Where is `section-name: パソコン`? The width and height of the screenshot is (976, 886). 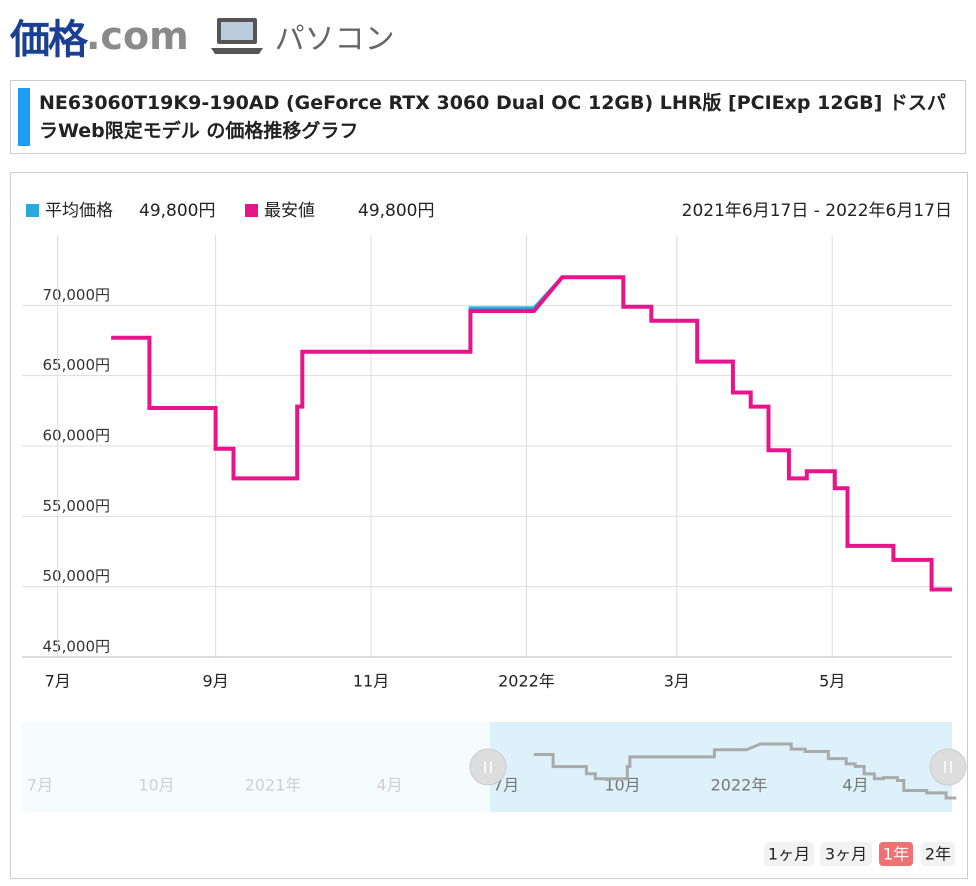 section-name: パソコン is located at coordinates (334, 39).